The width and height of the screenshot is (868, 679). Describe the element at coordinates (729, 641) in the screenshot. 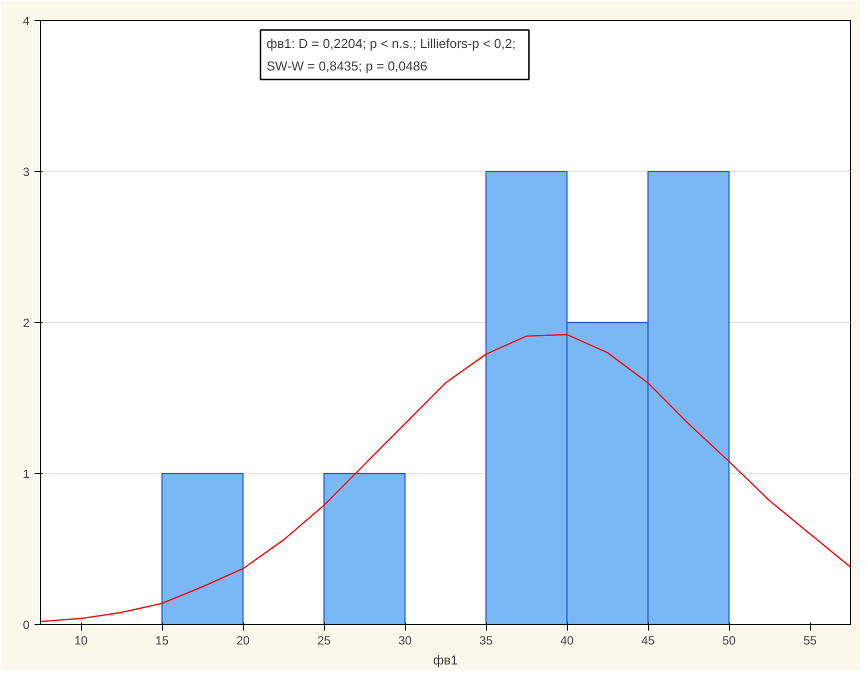

I see `x-tick-label: 50` at that location.